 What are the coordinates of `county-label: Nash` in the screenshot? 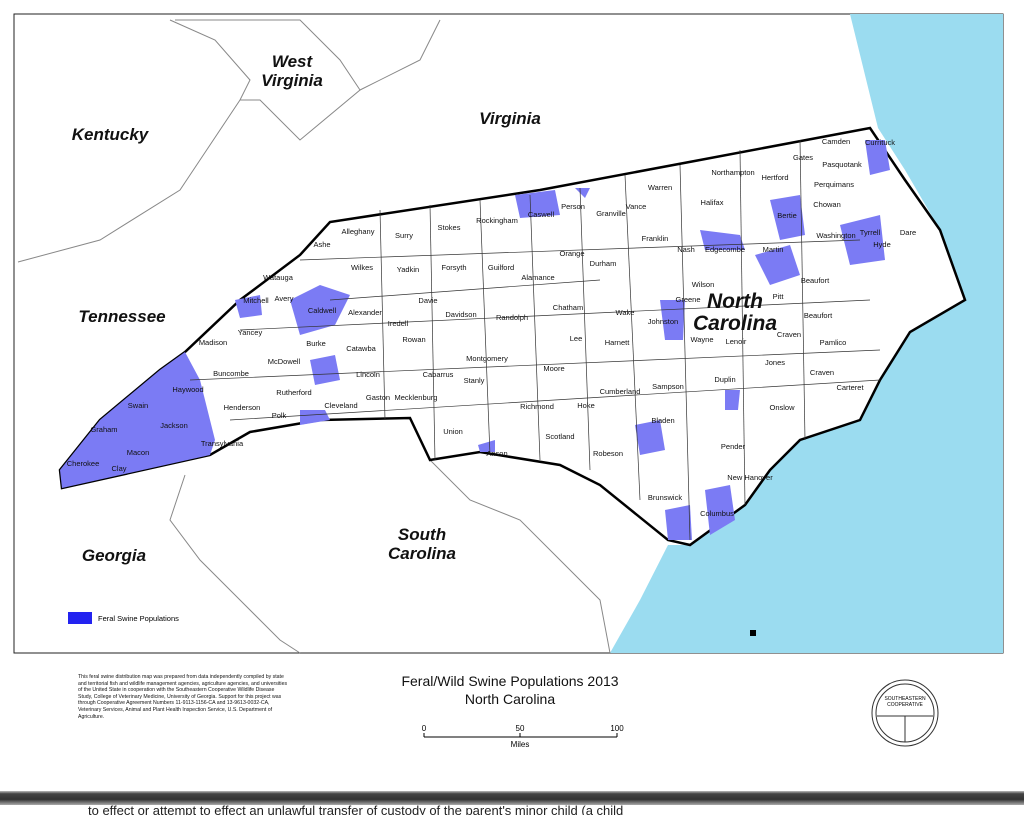 It's located at (686, 249).